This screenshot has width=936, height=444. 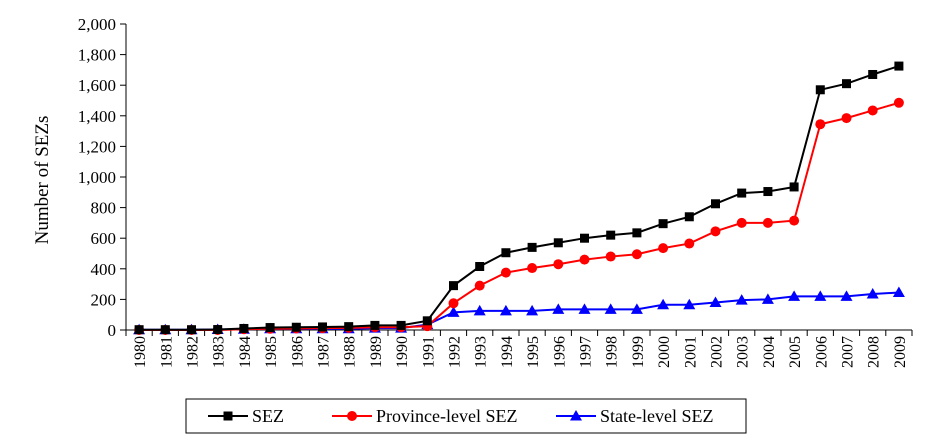 I want to click on x-tick-label: 1986, so click(x=297, y=352).